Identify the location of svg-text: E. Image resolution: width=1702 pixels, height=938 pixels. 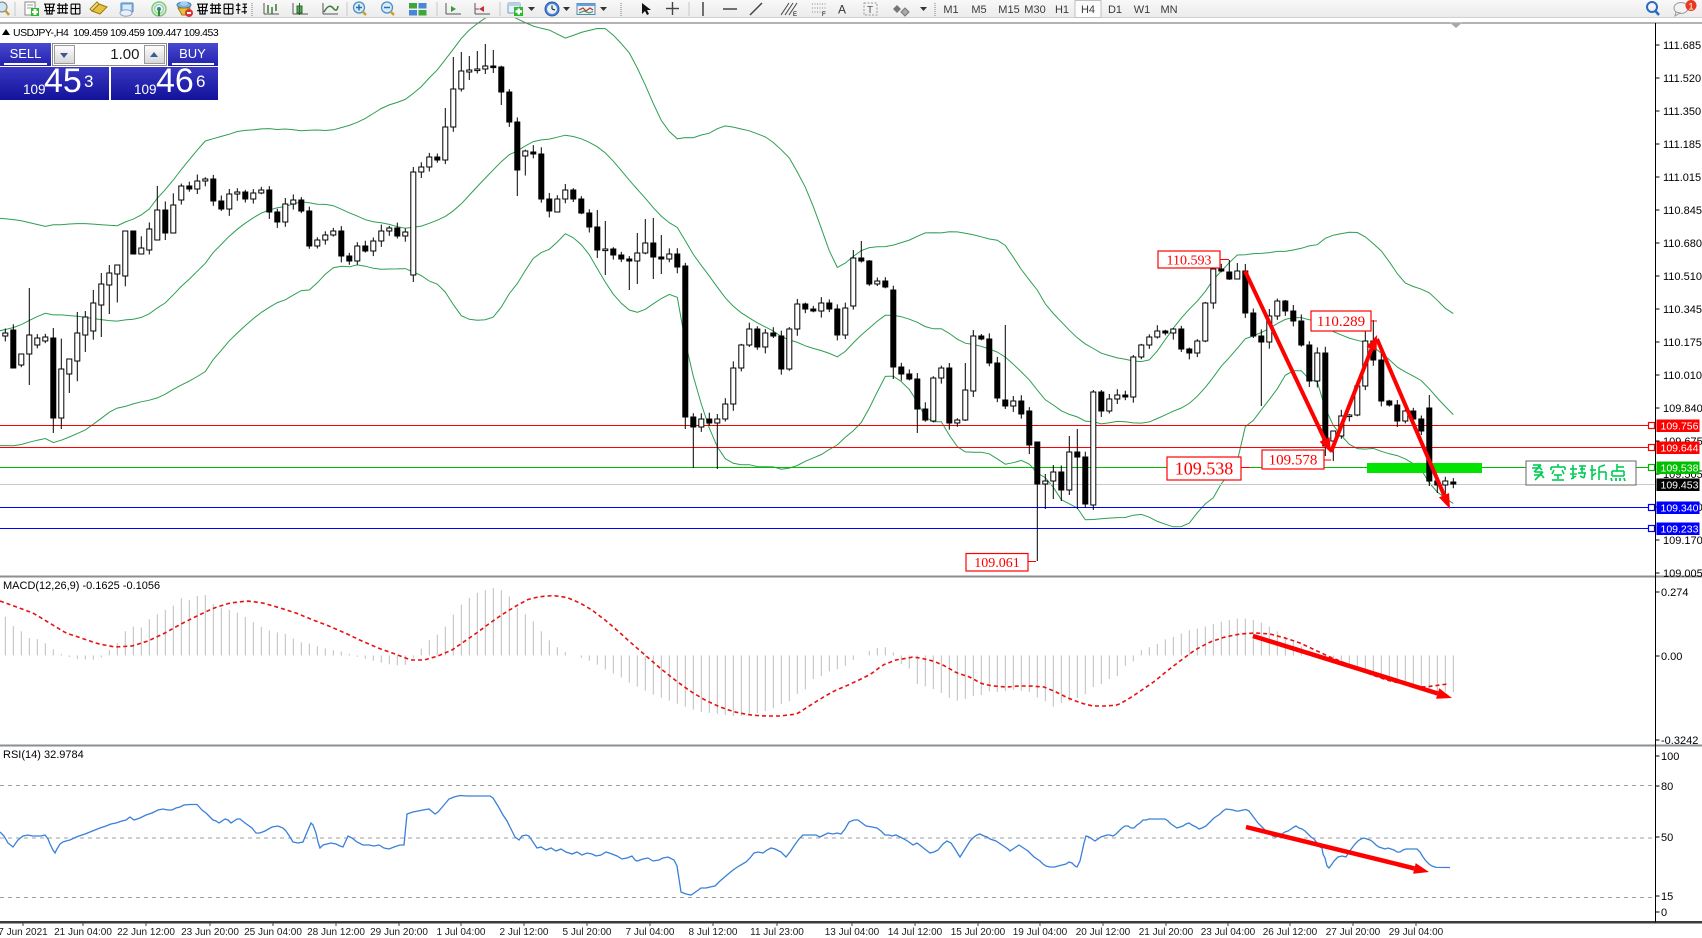
(795, 15).